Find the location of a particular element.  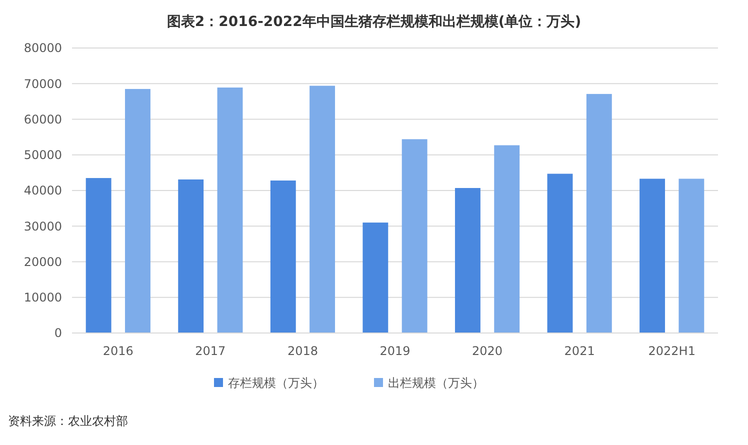

y-tick-label: 0 is located at coordinates (58, 333).